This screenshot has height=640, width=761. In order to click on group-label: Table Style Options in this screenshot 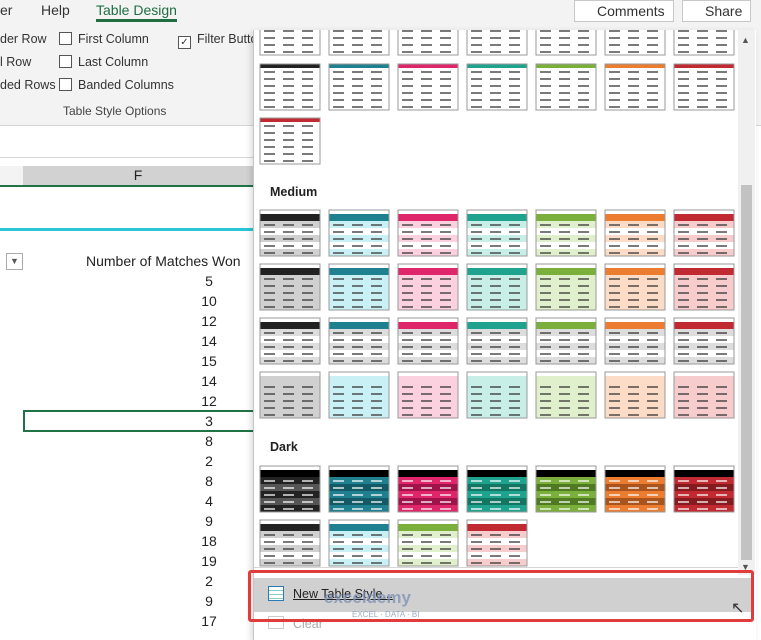, I will do `click(115, 111)`.